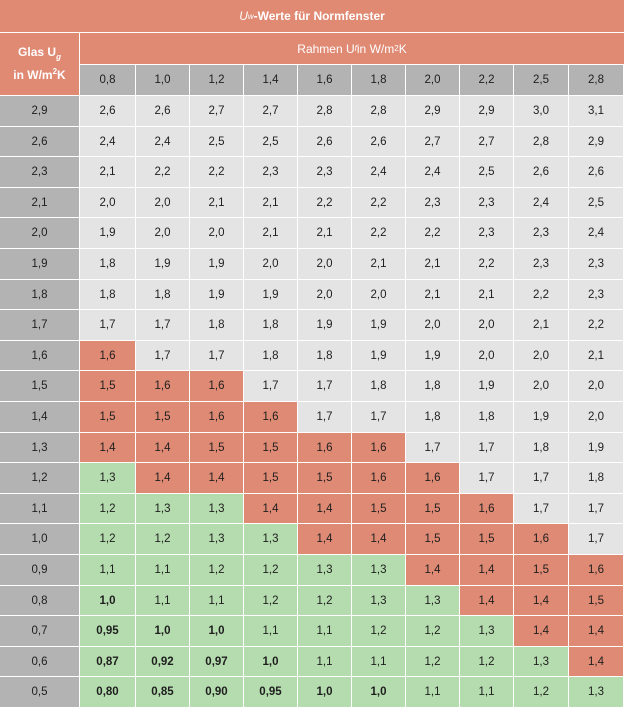 The height and width of the screenshot is (726, 624). I want to click on rahmen-sub: f, so click(355, 48).